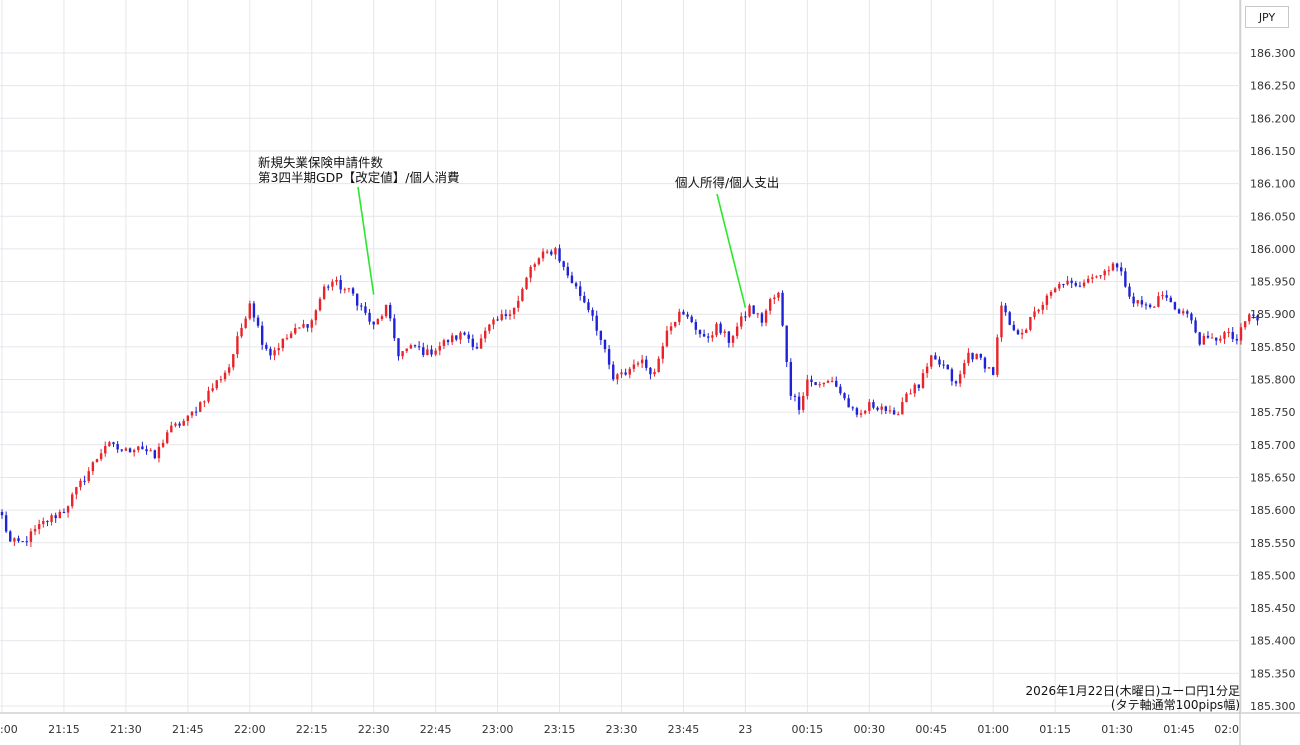  Describe the element at coordinates (359, 177) in the screenshot. I see `annotation-label: 第3四半期GDP【改定値】/個人消費` at that location.